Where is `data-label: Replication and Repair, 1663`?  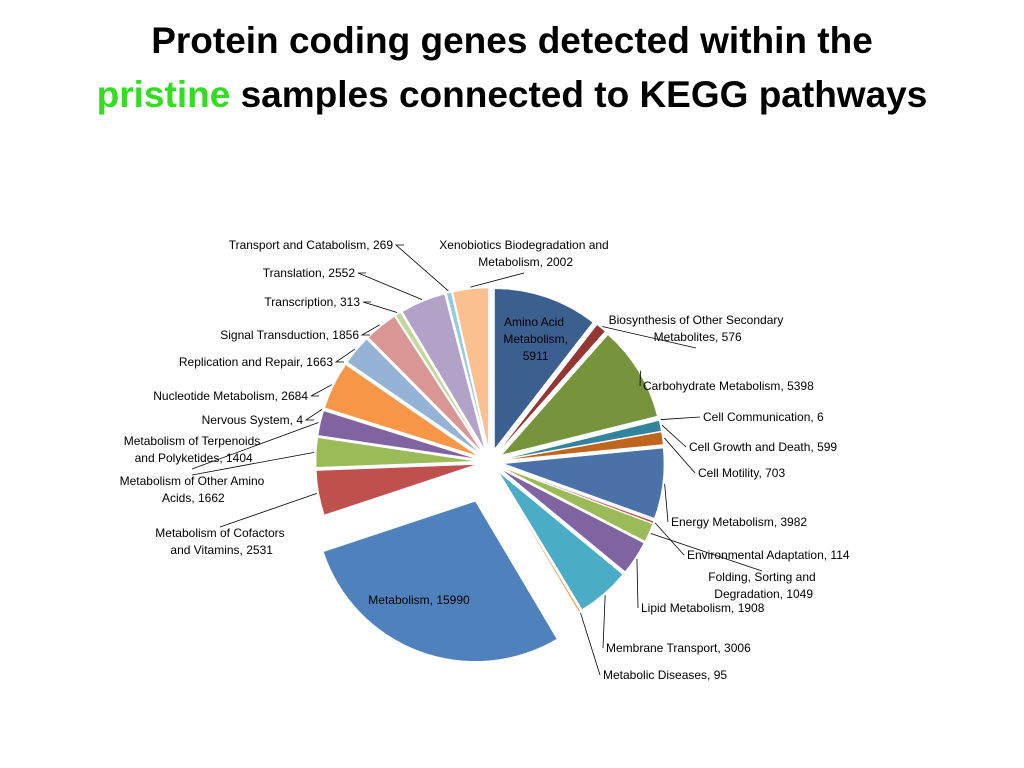 data-label: Replication and Repair, 1663 is located at coordinates (256, 362).